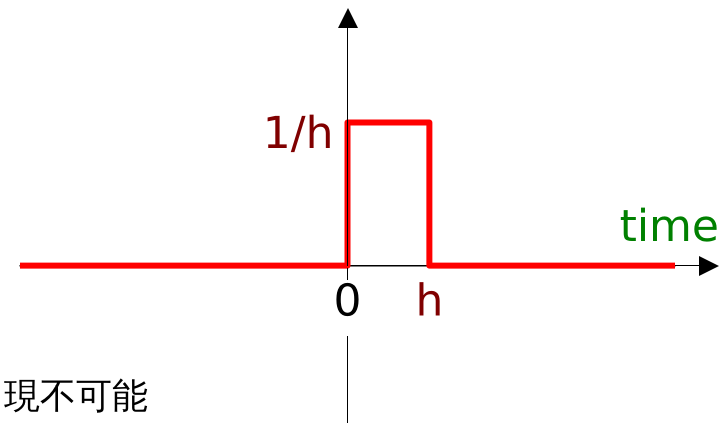  What do you see at coordinates (429, 300) in the screenshot?
I see `x-tick-label: h` at bounding box center [429, 300].